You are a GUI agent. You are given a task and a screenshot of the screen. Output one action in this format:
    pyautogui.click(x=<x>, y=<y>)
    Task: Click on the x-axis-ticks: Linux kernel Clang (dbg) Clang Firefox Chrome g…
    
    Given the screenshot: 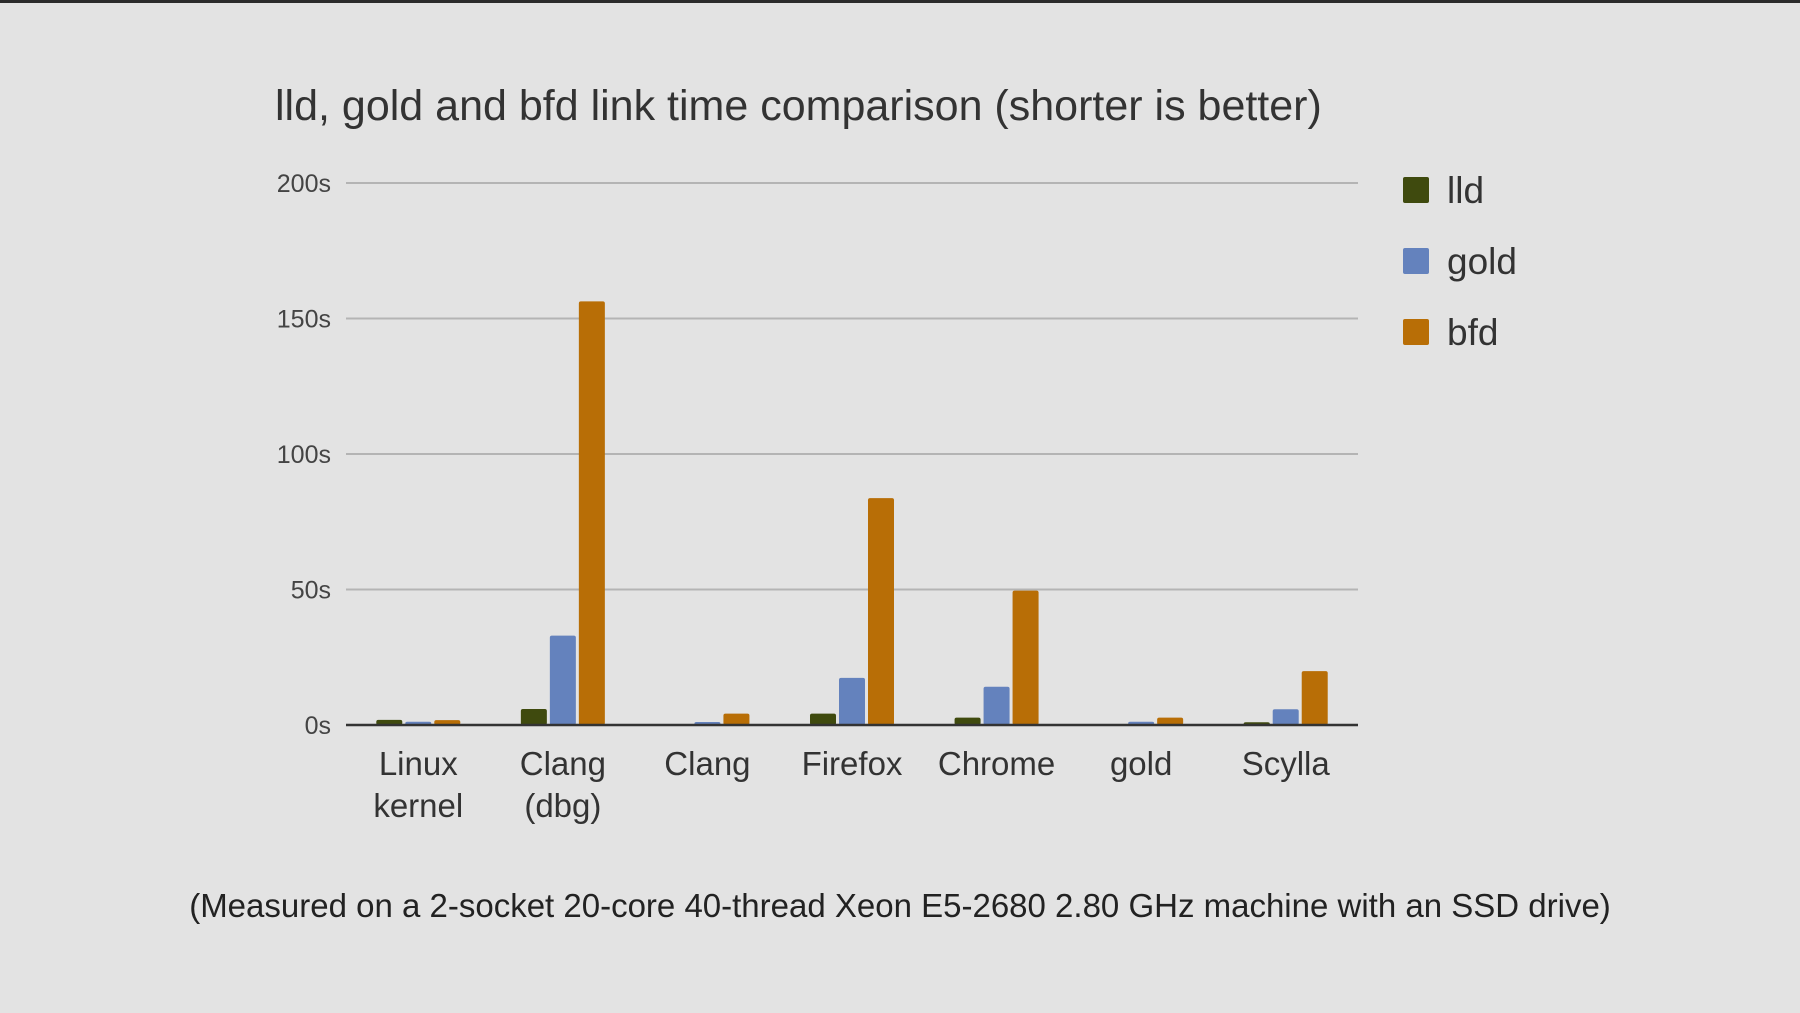 What is the action you would take?
    pyautogui.click(x=851, y=784)
    